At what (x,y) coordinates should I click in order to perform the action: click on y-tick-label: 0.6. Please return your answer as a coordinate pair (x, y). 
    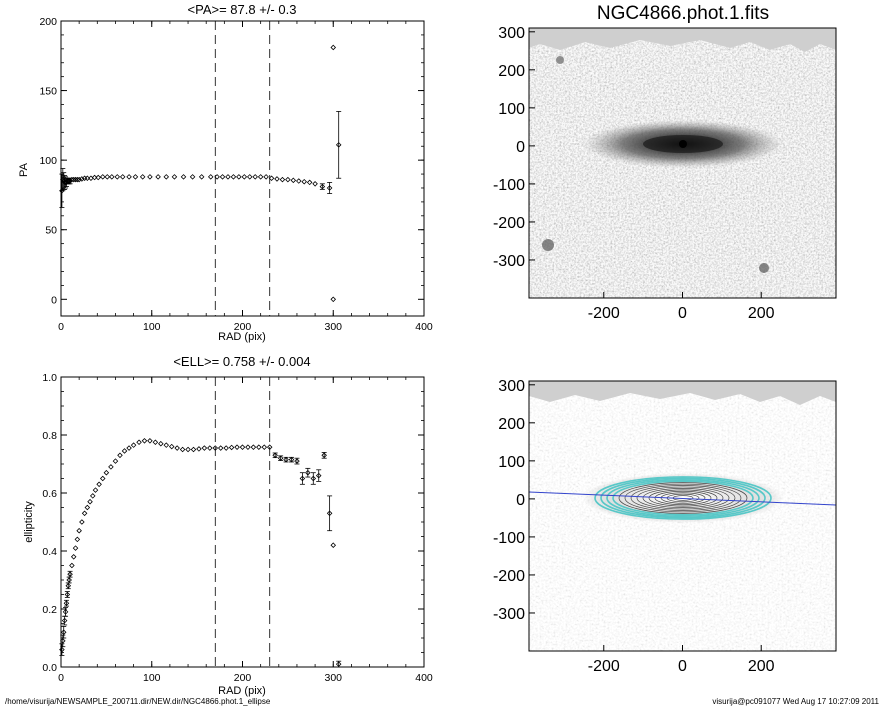
    Looking at the image, I should click on (49, 494).